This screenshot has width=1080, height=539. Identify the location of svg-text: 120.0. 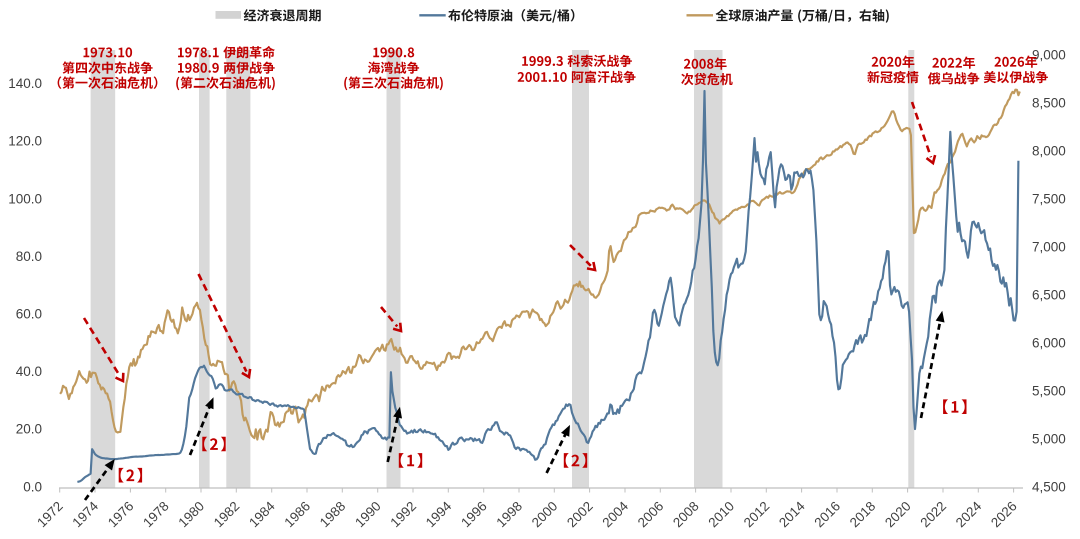
(25, 141).